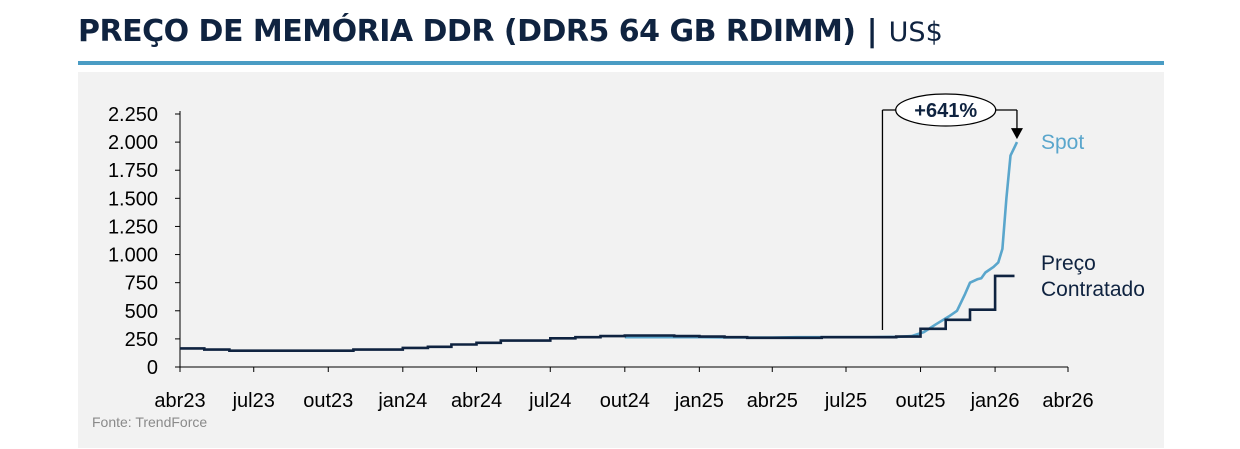  Describe the element at coordinates (1067, 401) in the screenshot. I see `x-tick-label: abr26` at that location.